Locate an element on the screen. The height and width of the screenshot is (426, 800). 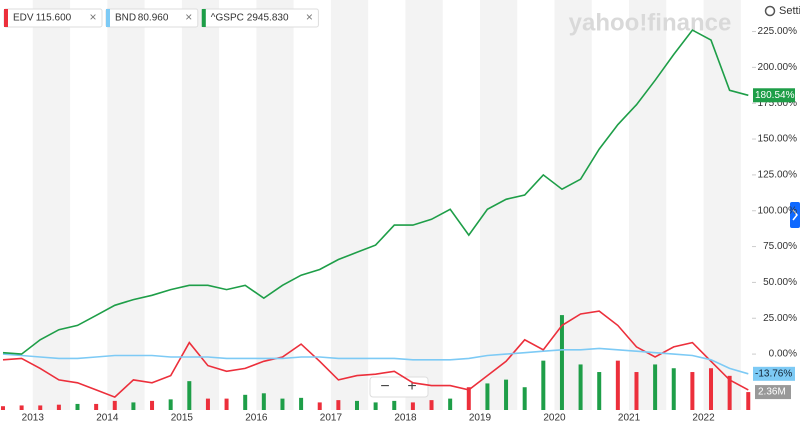
side-panel-arrow is located at coordinates (795, 215).